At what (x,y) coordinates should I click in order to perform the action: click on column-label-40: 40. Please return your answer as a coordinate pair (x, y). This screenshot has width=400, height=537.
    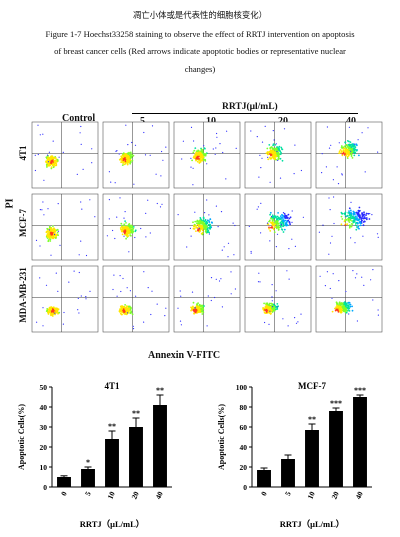
    Looking at the image, I should click on (351, 121).